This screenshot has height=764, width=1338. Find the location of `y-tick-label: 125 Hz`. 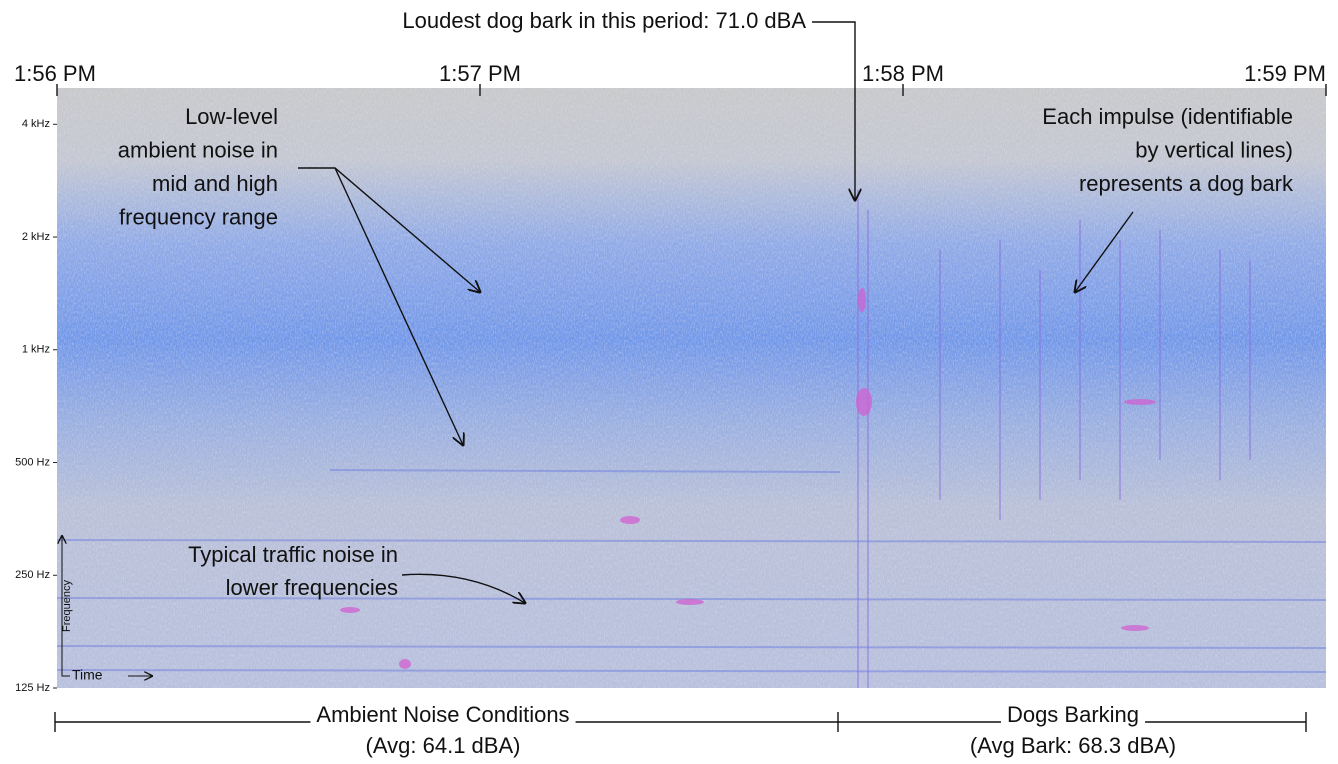

y-tick-label: 125 Hz is located at coordinates (32, 688).